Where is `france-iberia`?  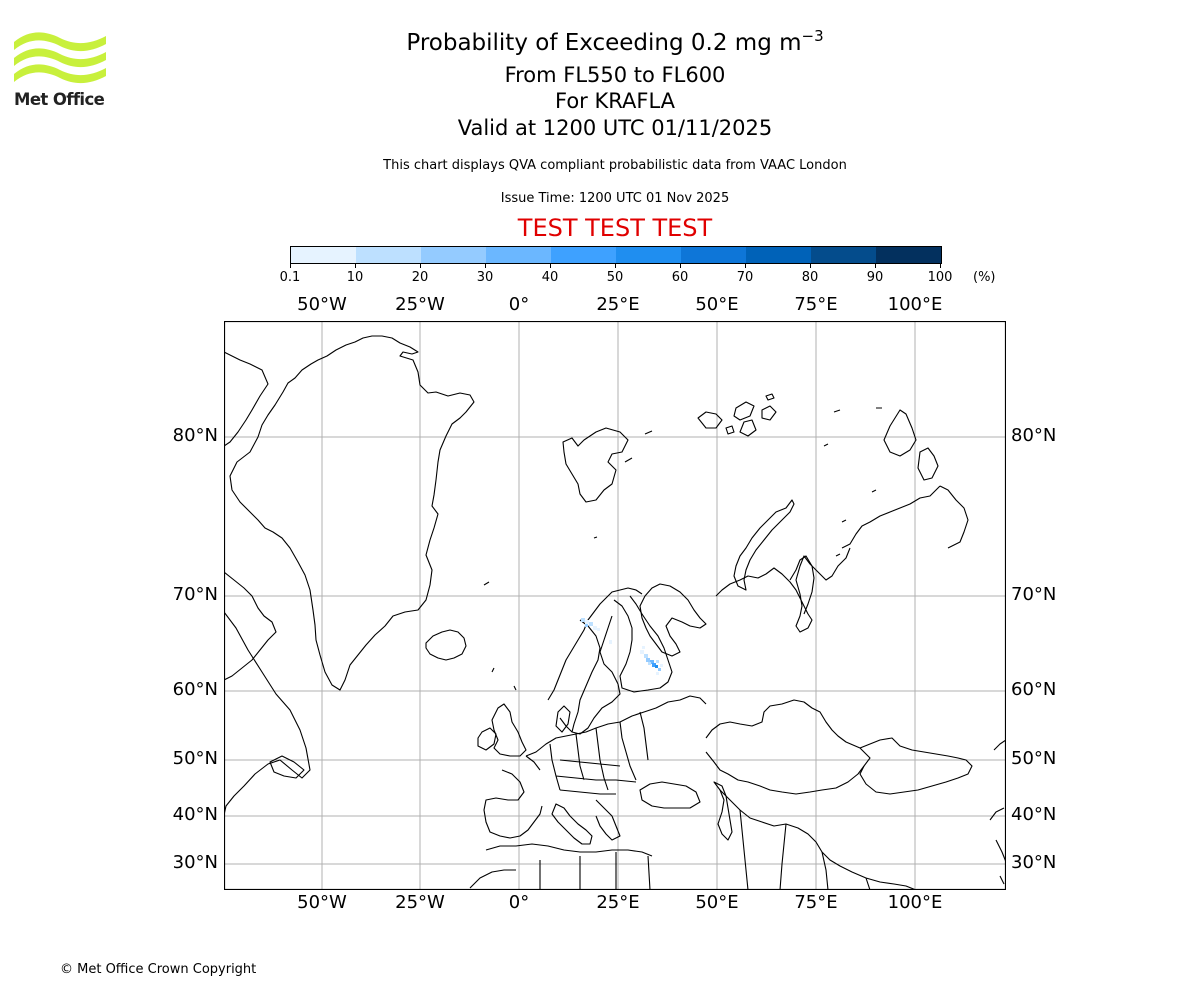 france-iberia is located at coordinates (513, 804).